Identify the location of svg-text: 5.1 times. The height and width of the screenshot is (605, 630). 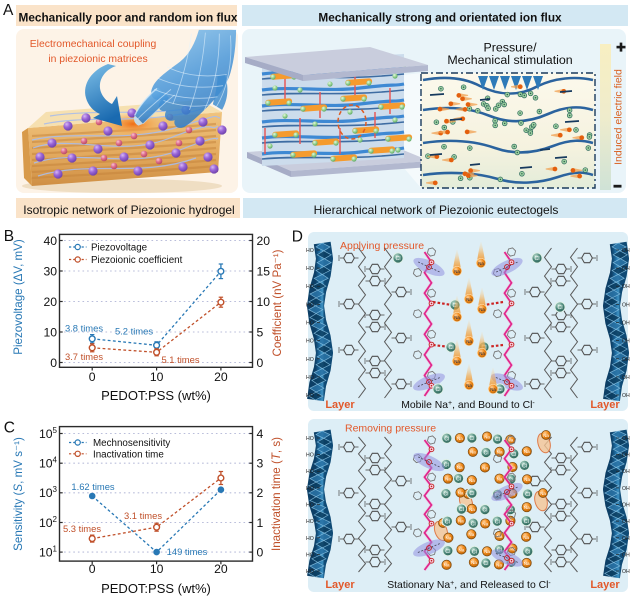
(180, 359).